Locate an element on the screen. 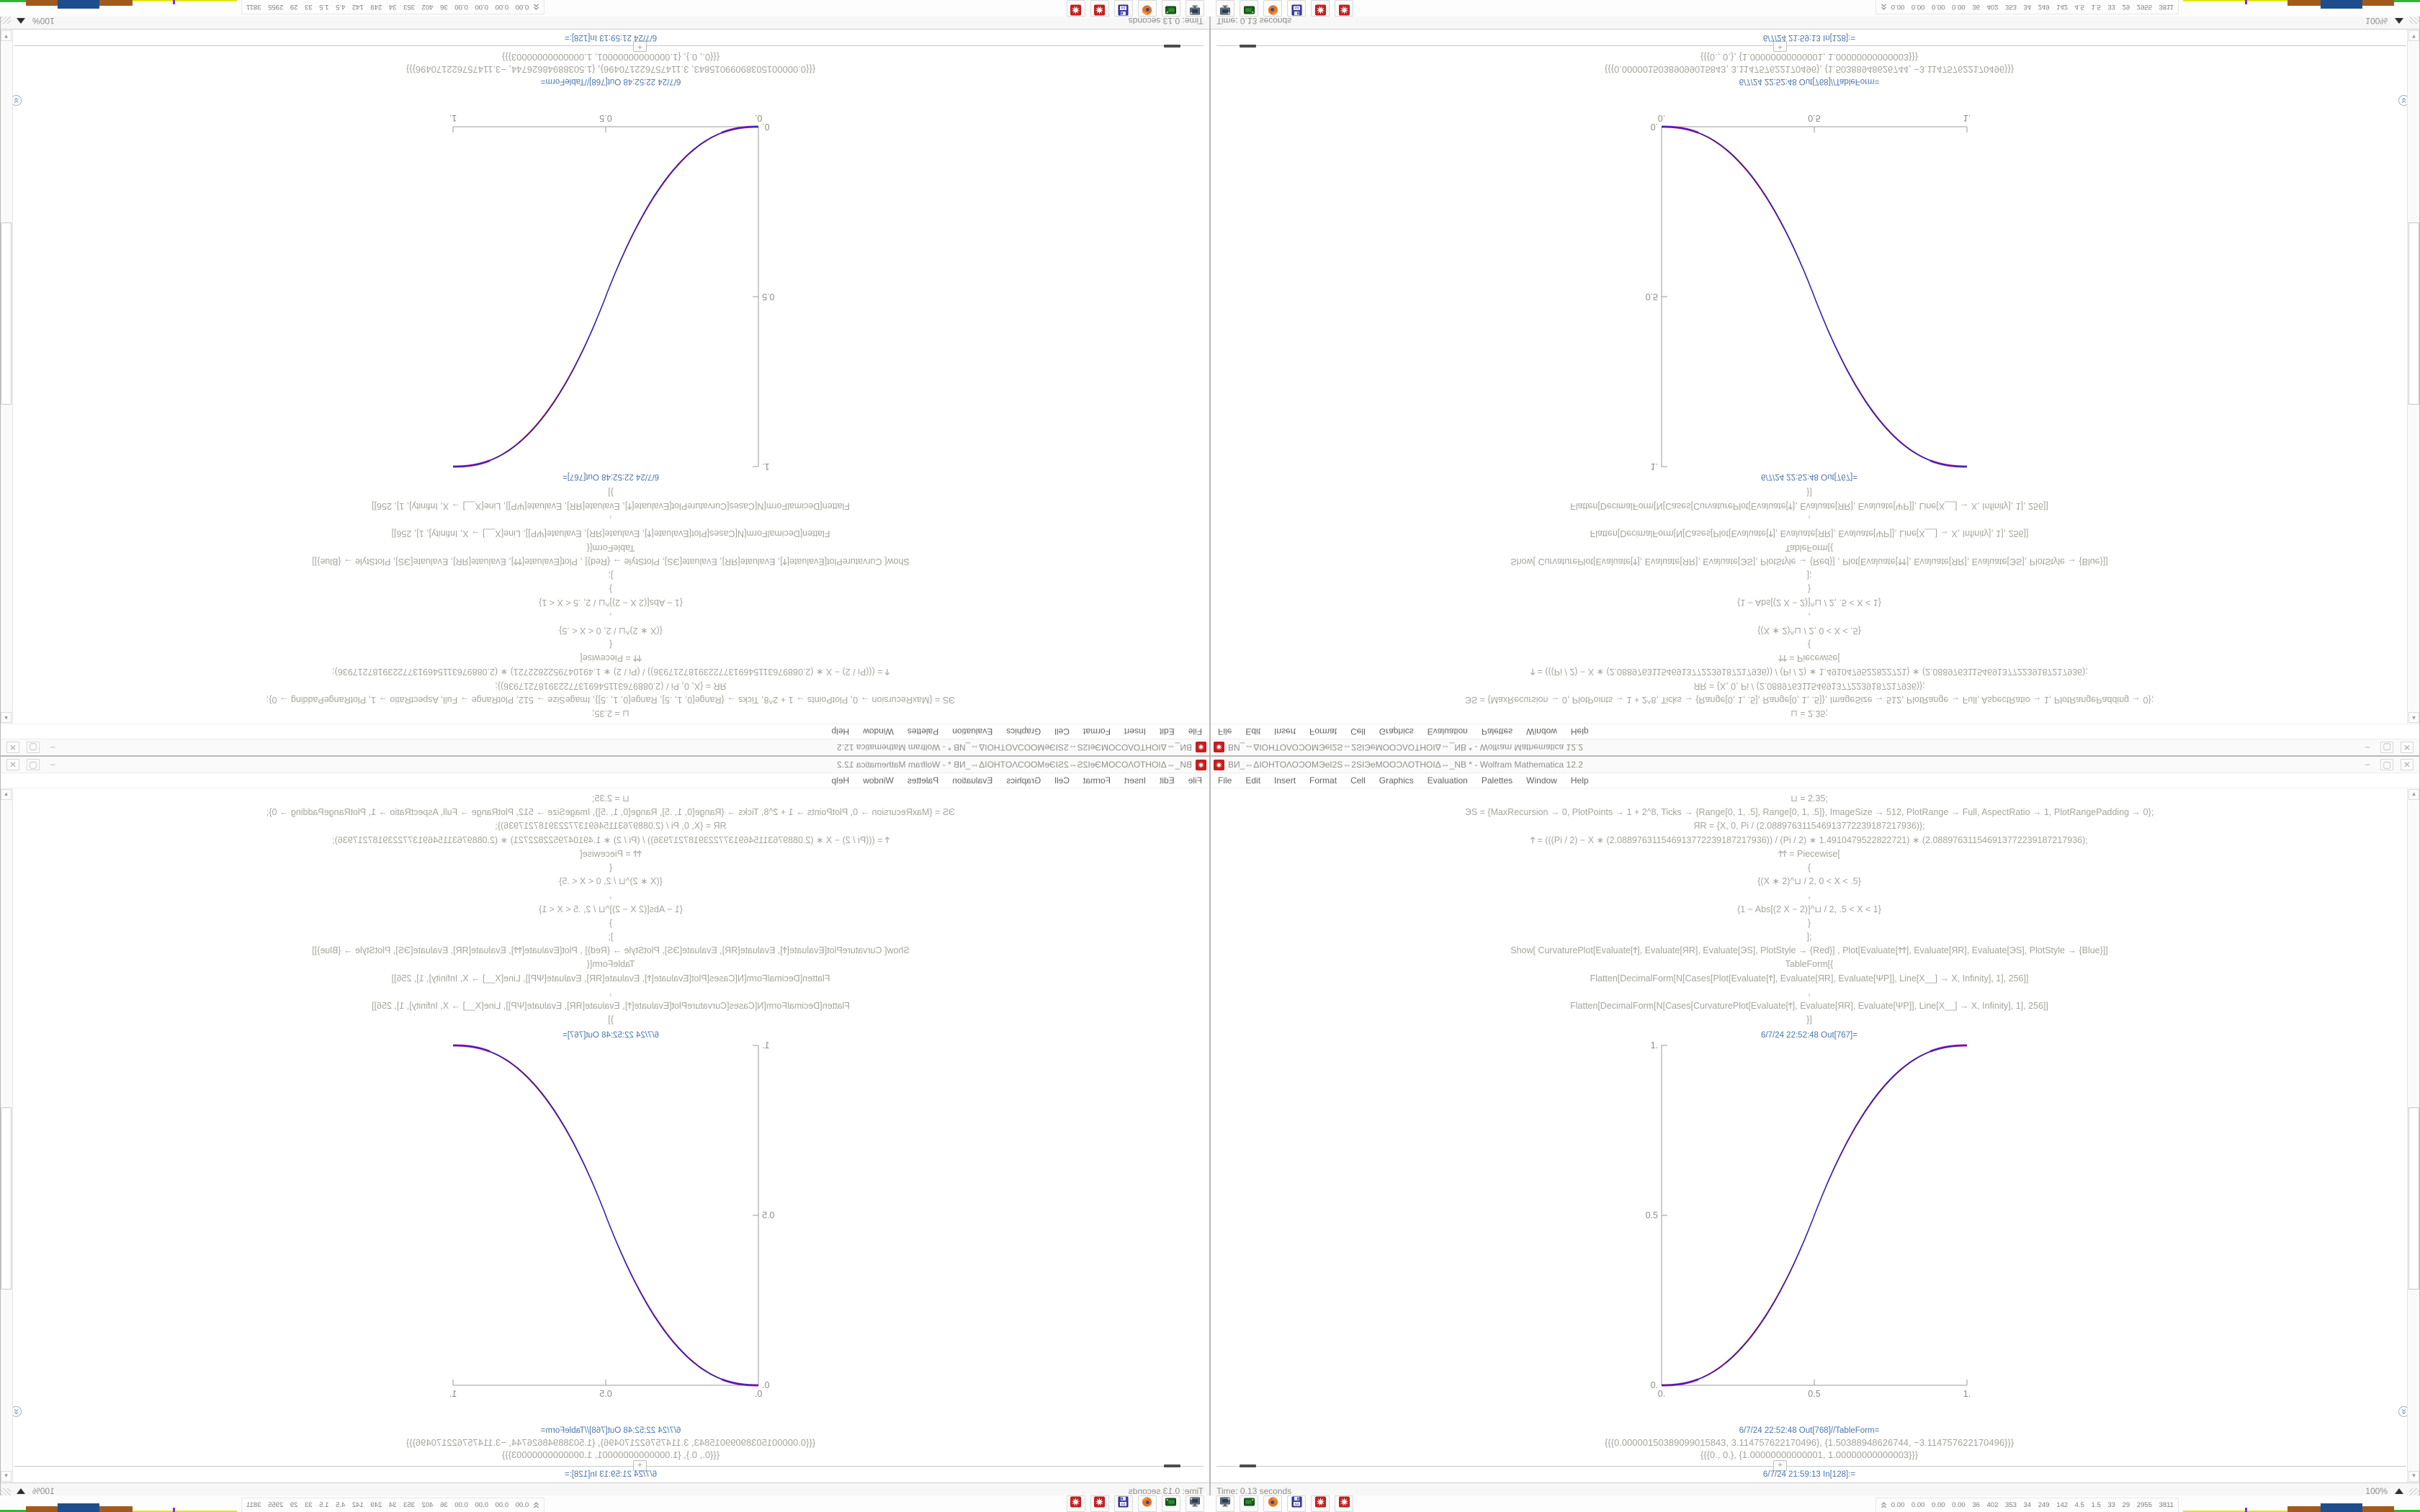 This screenshot has width=2420, height=1512. horizontal-scroll-thumb is located at coordinates (1172, 1465).